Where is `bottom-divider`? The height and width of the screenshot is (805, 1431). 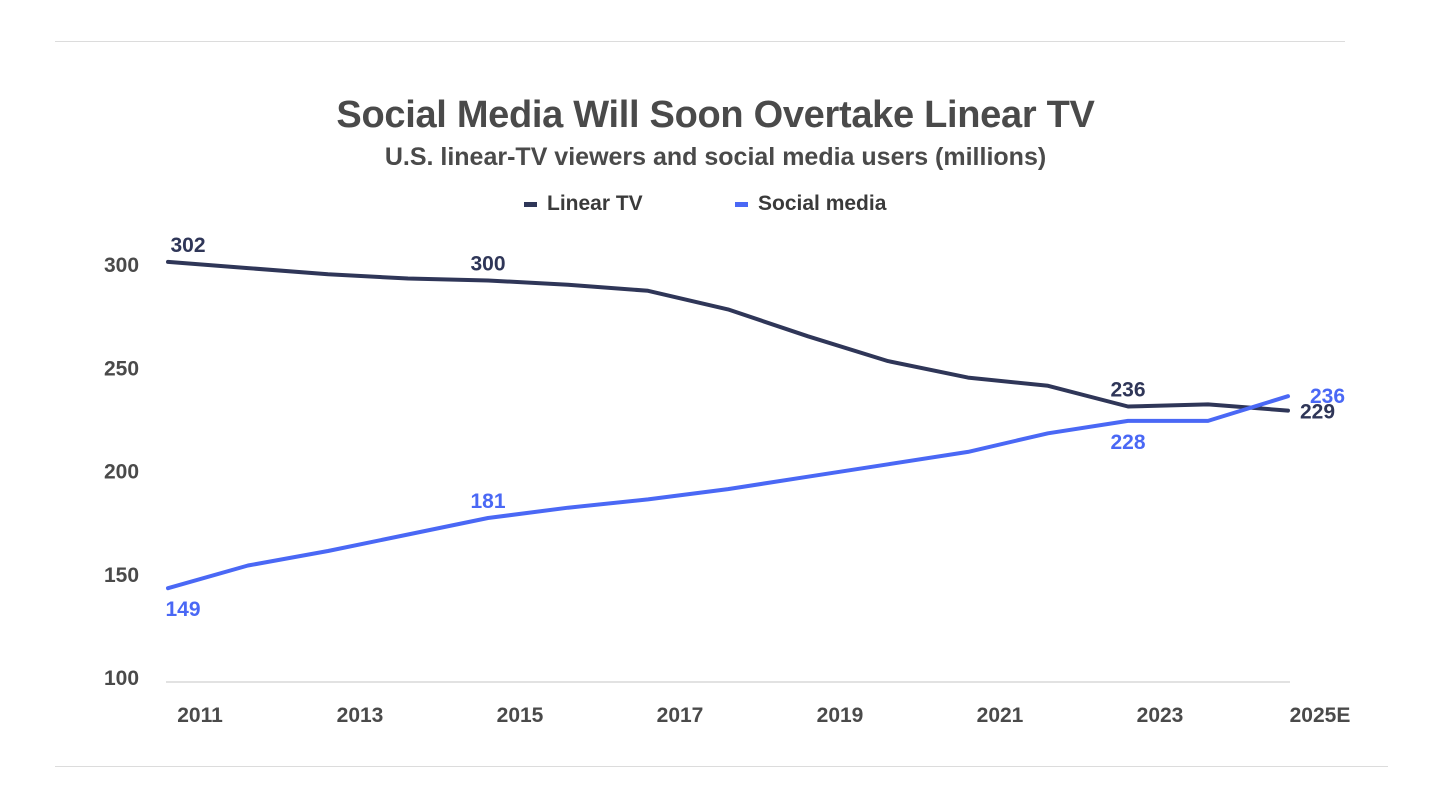
bottom-divider is located at coordinates (721, 766).